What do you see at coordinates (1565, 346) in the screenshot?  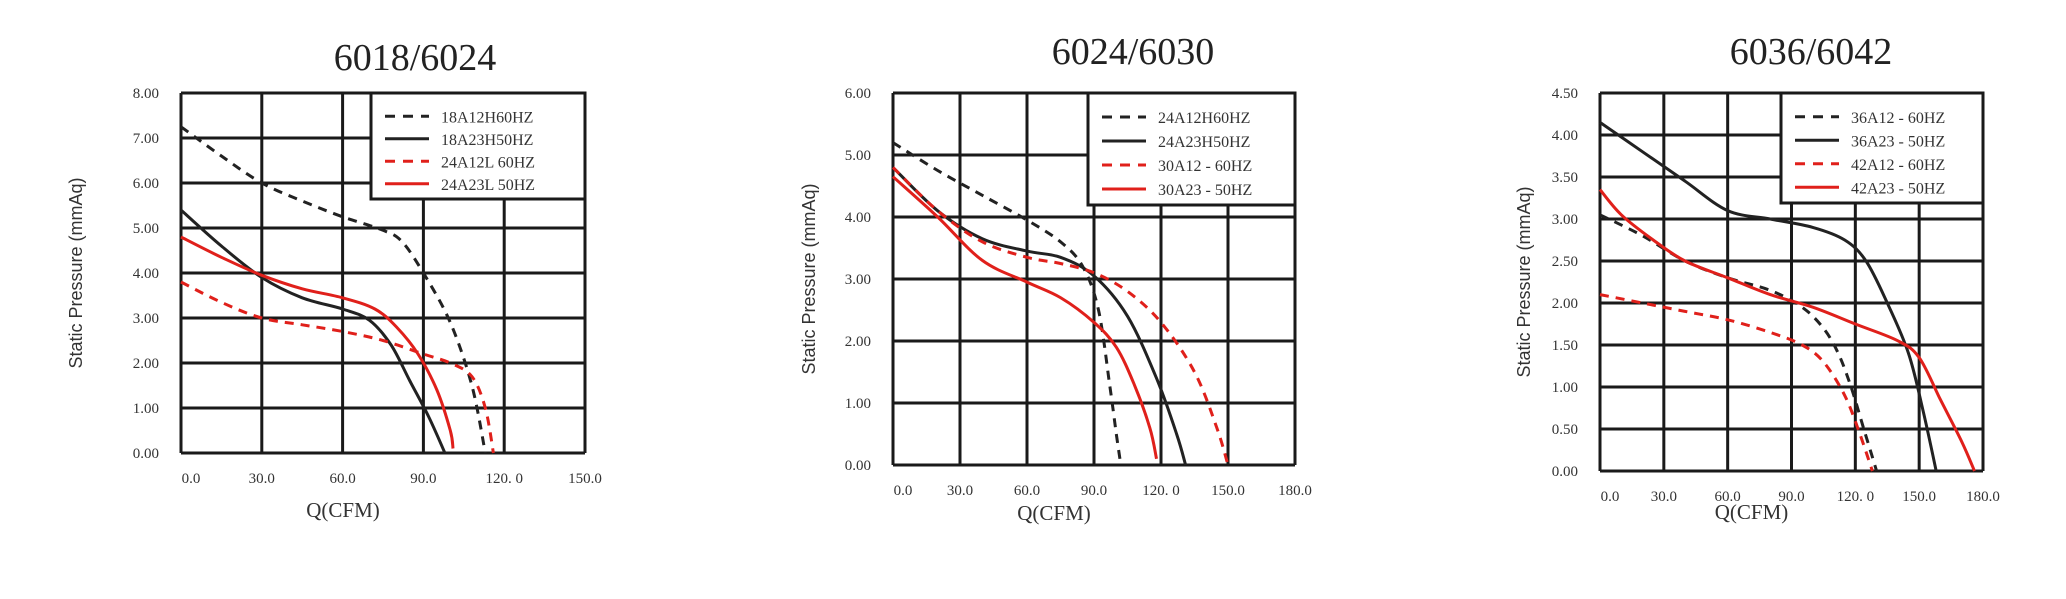 I see `y-tick-label: 1.50` at bounding box center [1565, 346].